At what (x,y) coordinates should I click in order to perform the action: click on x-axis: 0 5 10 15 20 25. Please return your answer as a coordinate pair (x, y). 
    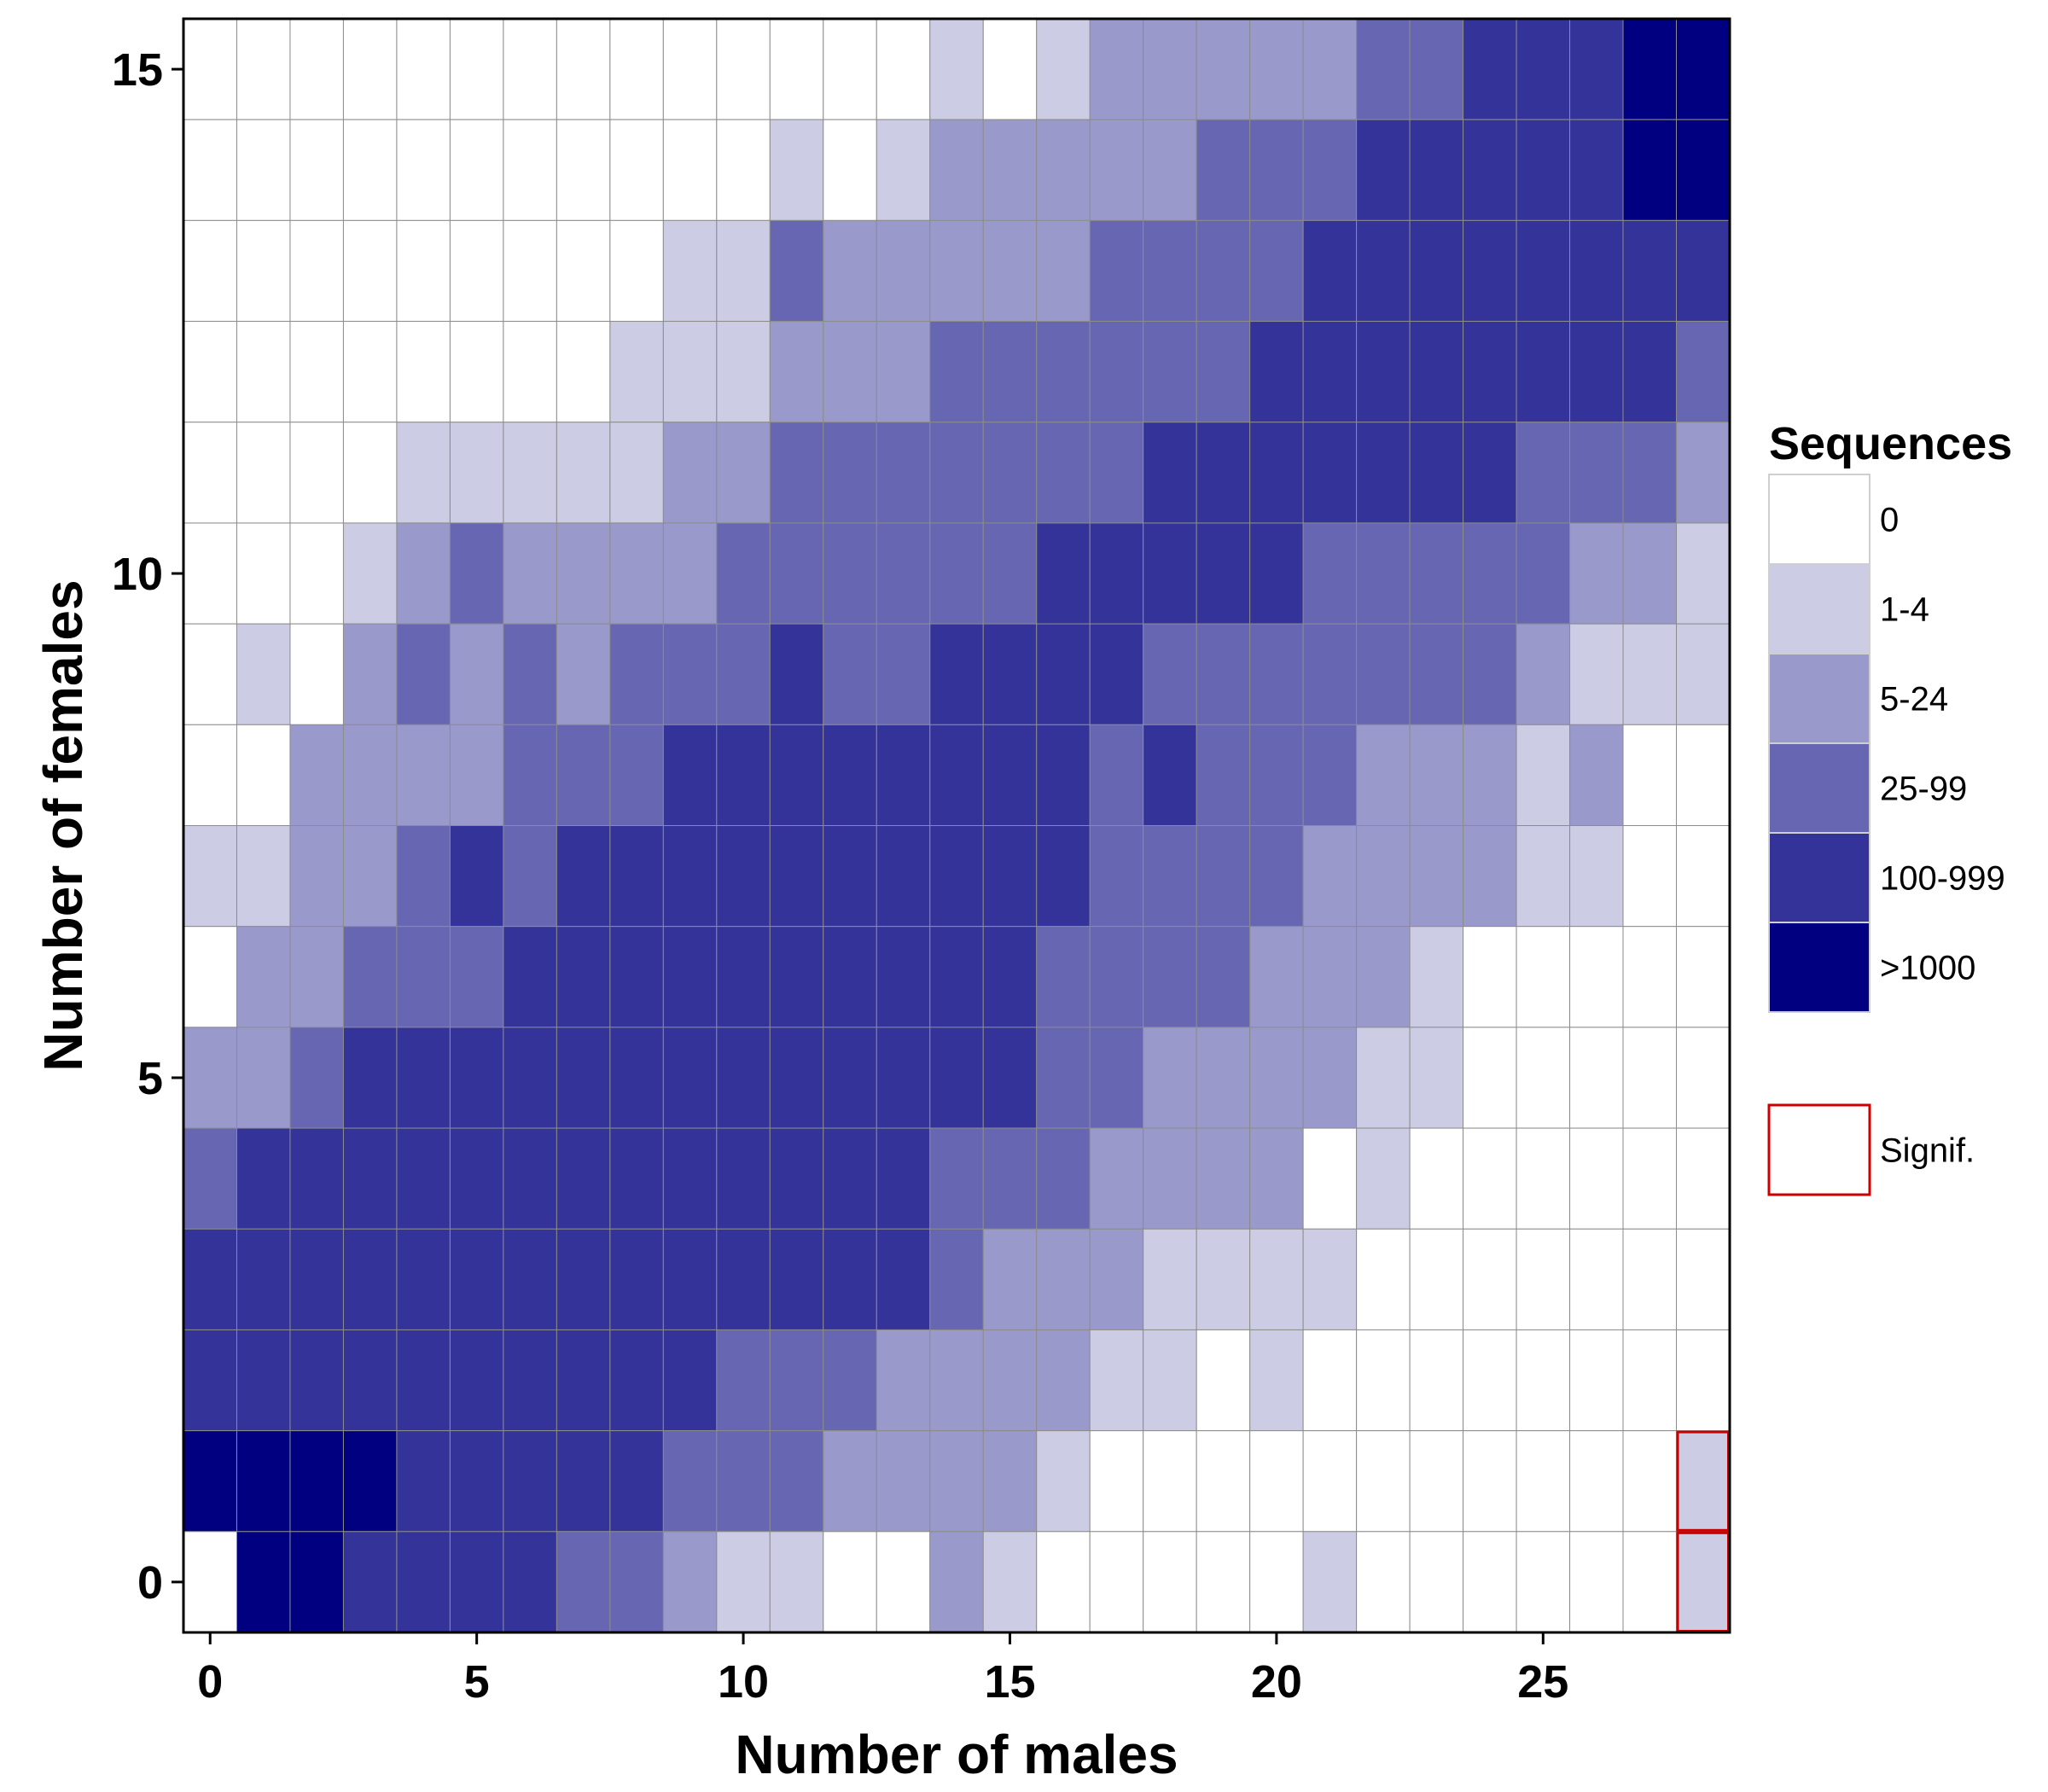
    Looking at the image, I should click on (882, 1670).